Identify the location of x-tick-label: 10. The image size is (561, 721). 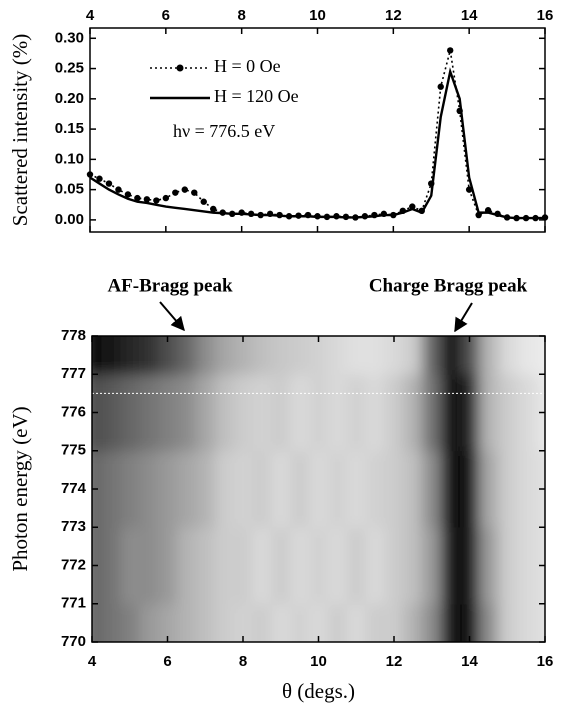
(317, 15).